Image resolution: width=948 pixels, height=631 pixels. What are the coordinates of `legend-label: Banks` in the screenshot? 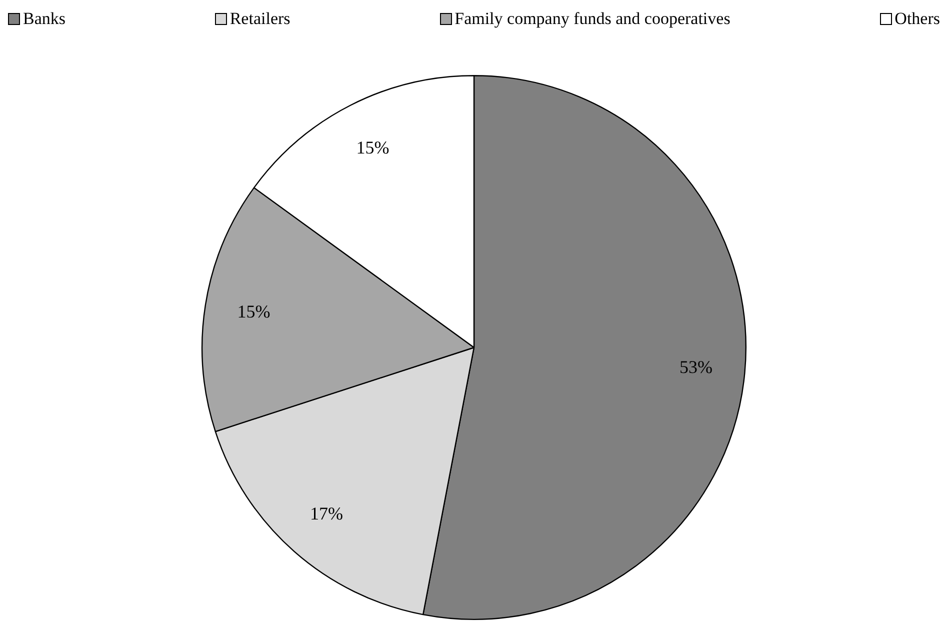 It's located at (44, 19).